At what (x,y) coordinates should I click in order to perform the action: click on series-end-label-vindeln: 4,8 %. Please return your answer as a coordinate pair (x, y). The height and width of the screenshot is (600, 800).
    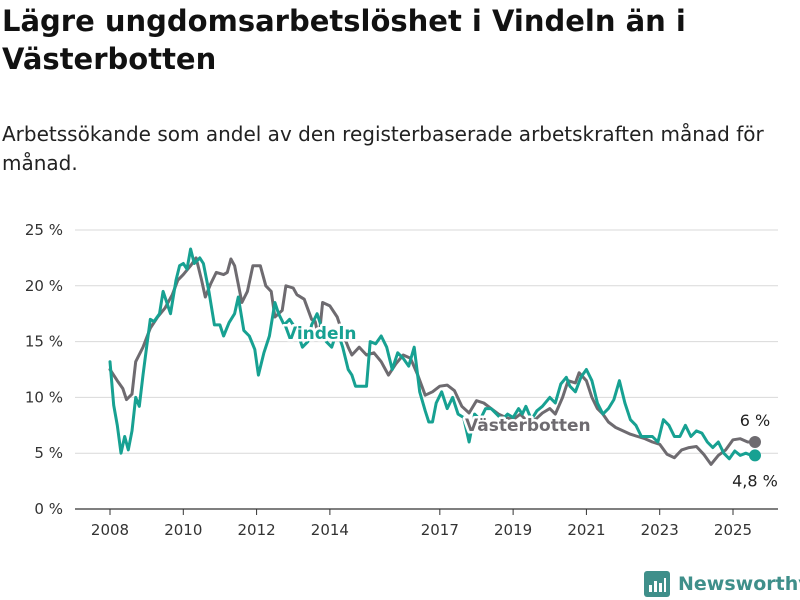
    Looking at the image, I should click on (755, 480).